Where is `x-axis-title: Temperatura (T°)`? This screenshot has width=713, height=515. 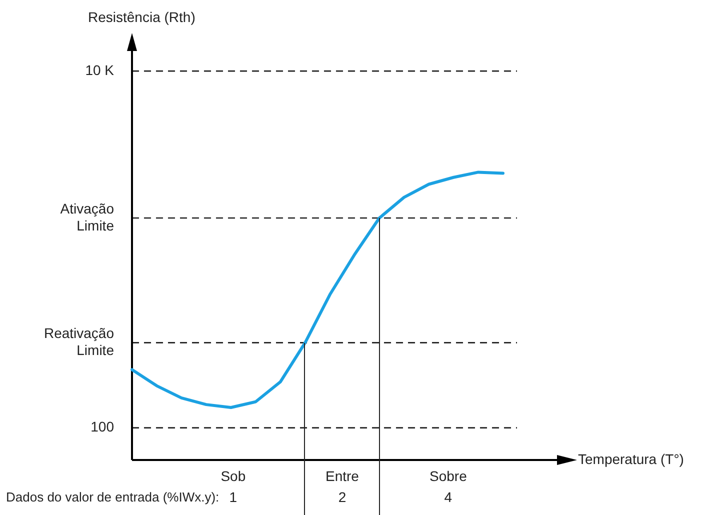
x-axis-title: Temperatura (T°) is located at coordinates (631, 458).